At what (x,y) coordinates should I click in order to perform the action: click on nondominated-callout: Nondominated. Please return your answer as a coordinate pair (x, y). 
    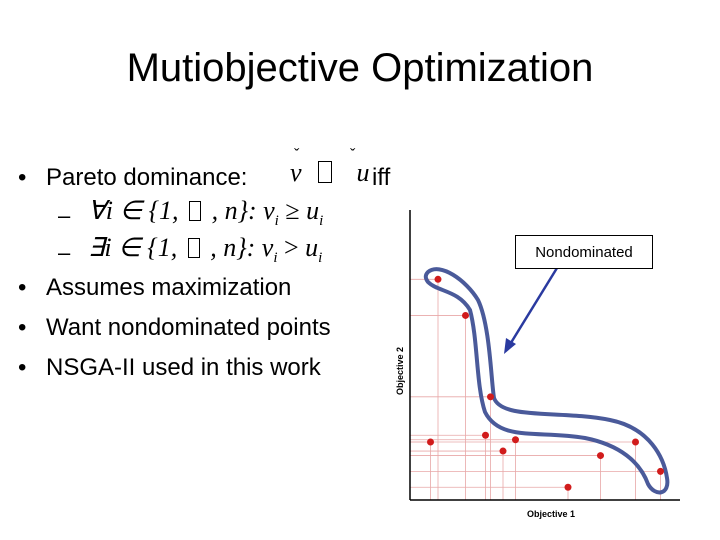
    Looking at the image, I should click on (584, 252).